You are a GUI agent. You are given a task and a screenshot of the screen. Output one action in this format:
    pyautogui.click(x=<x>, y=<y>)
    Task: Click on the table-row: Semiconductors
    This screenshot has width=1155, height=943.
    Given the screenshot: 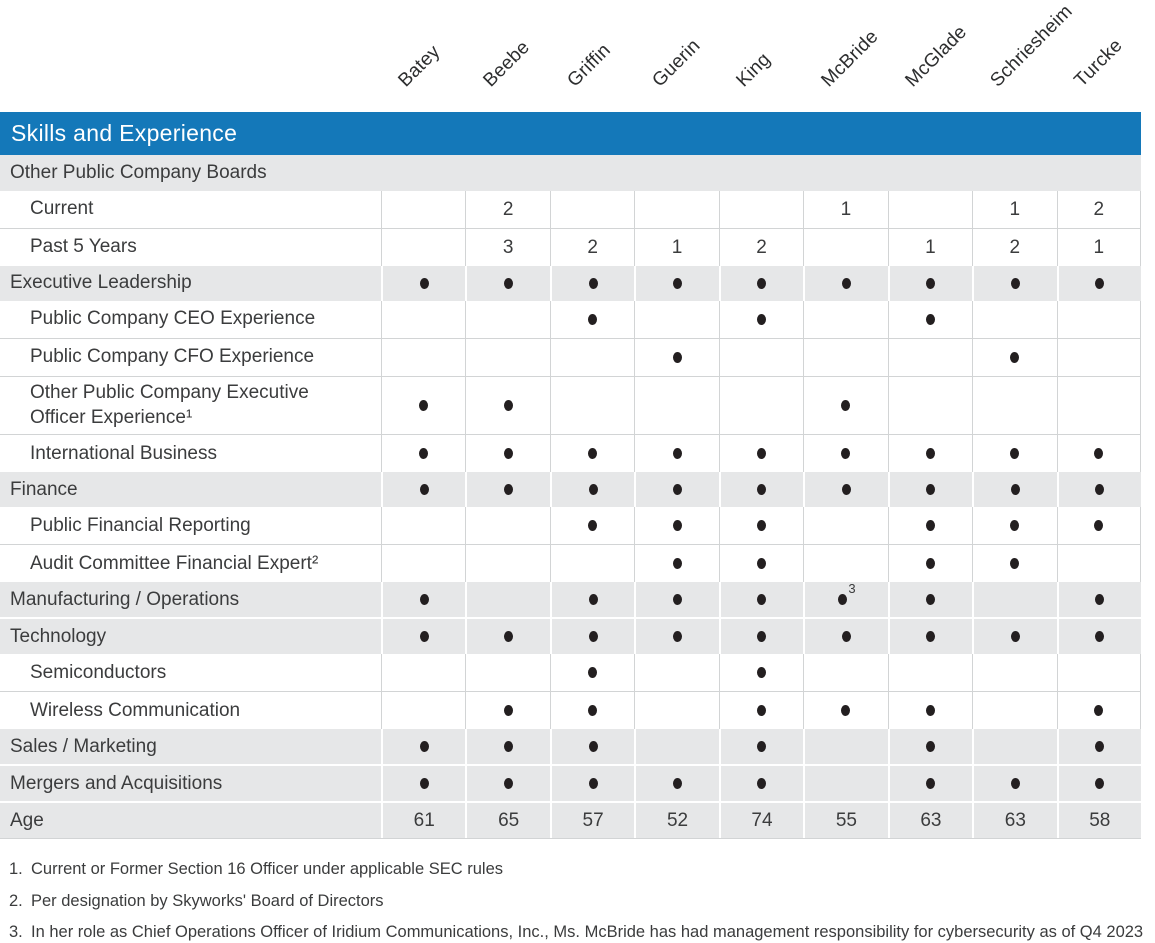 What is the action you would take?
    pyautogui.click(x=570, y=673)
    